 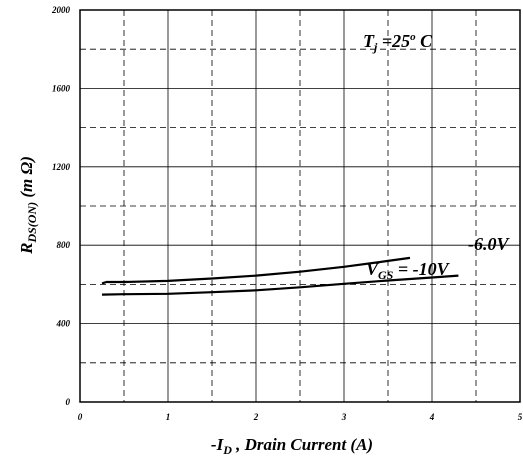 I want to click on x-tick-label: 2, so click(x=256, y=417).